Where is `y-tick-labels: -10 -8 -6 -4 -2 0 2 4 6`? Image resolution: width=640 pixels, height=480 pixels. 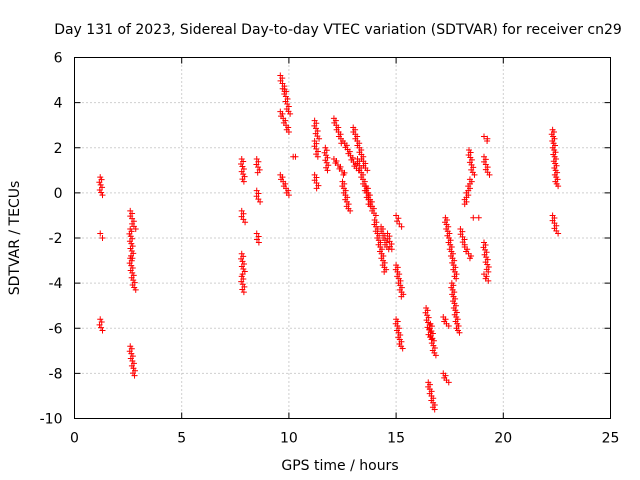
y-tick-labels: -10 -8 -6 -4 -2 0 2 4 6 is located at coordinates (51, 239).